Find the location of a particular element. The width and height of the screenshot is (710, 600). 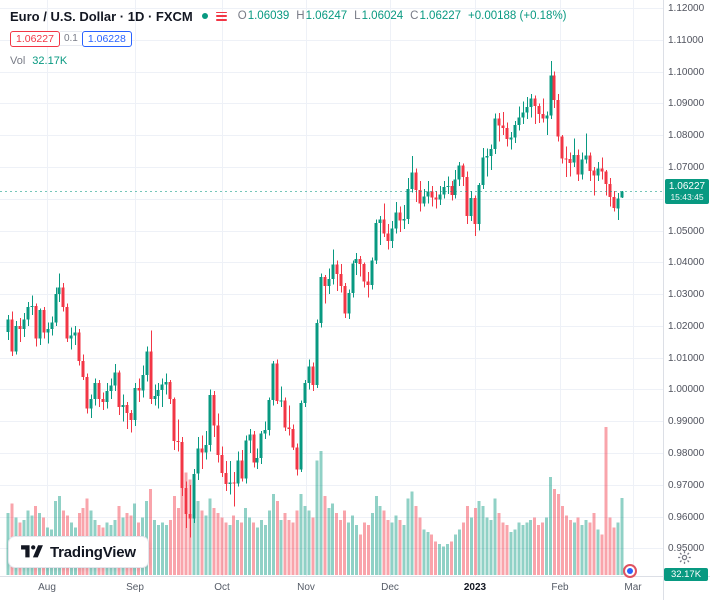

time-tick-label: Dec is located at coordinates (390, 587).